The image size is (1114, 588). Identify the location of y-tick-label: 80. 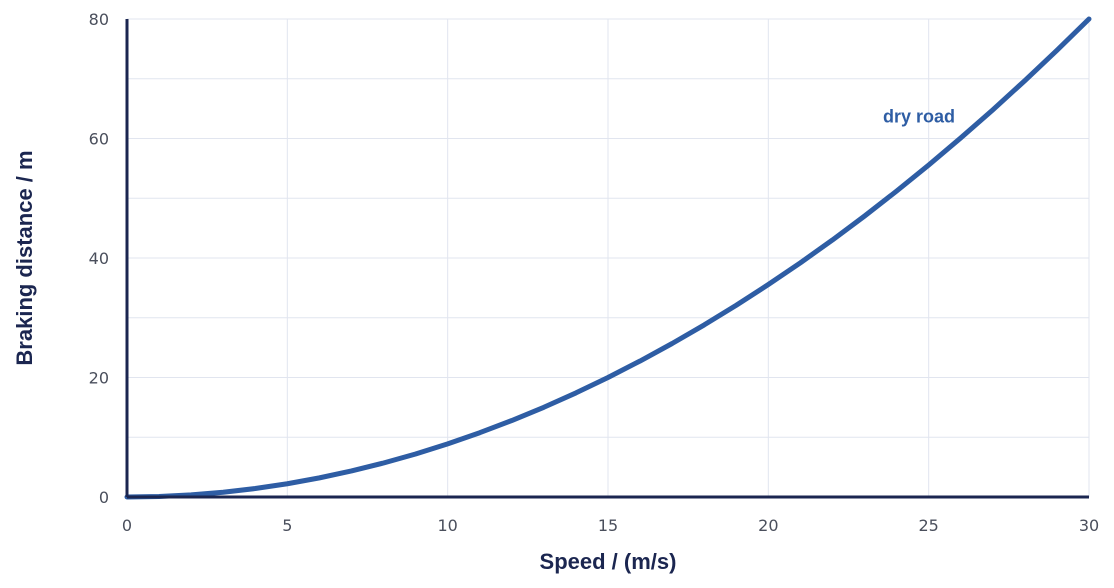
(99, 19).